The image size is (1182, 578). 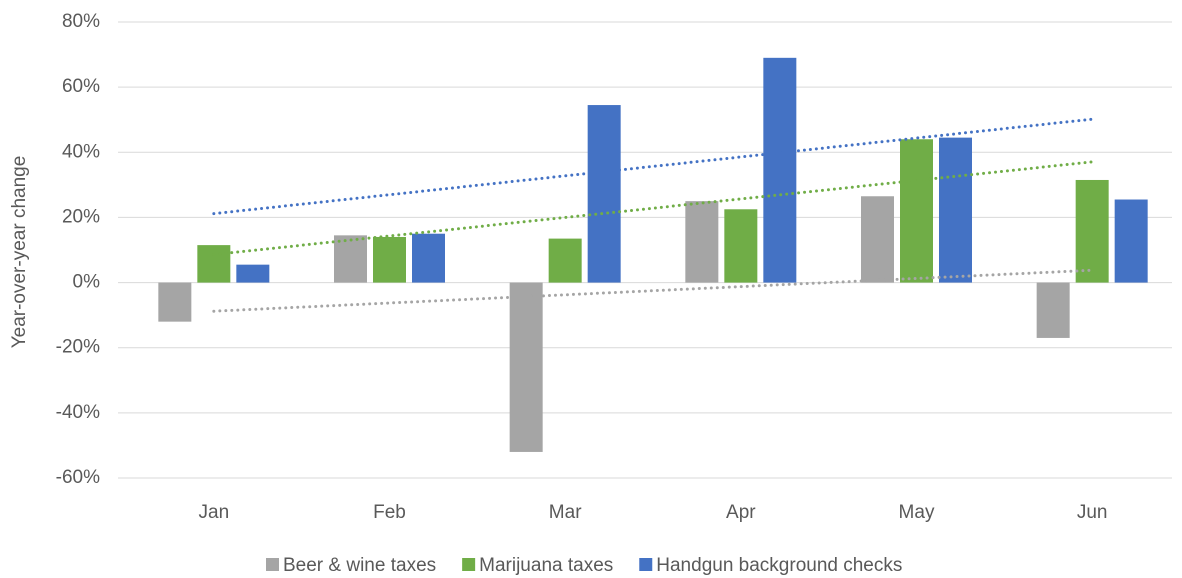 I want to click on y-tick-label: -40%, so click(x=78, y=412).